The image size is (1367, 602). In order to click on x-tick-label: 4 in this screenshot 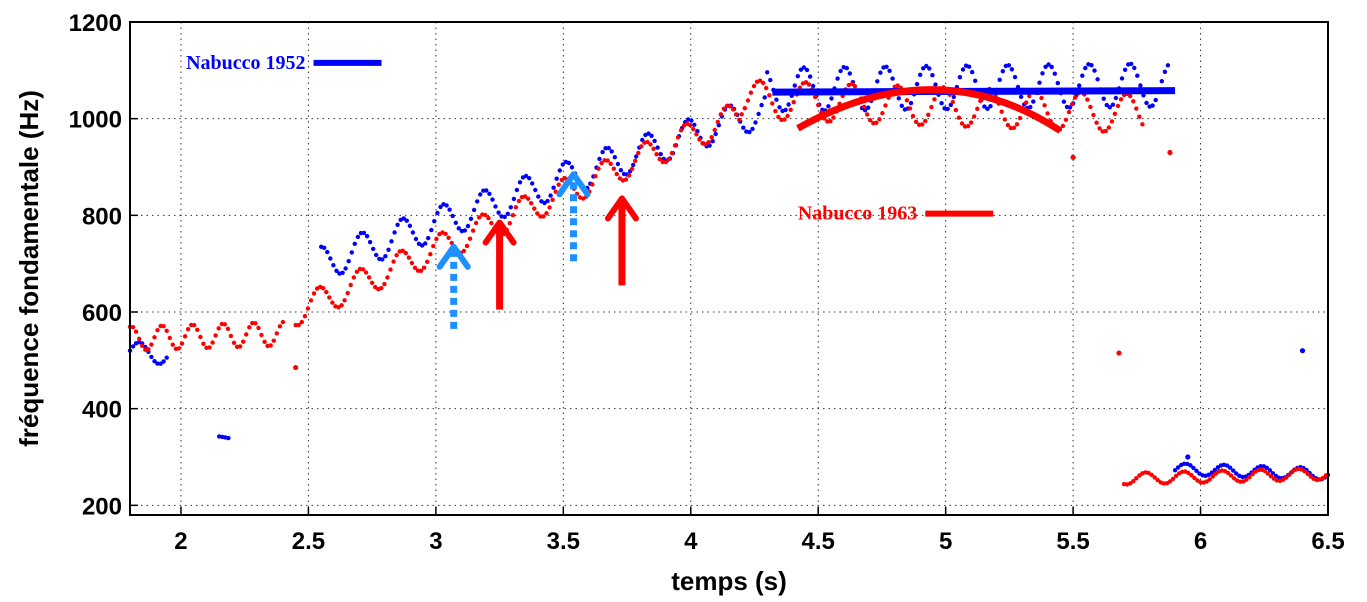, I will do `click(691, 541)`.